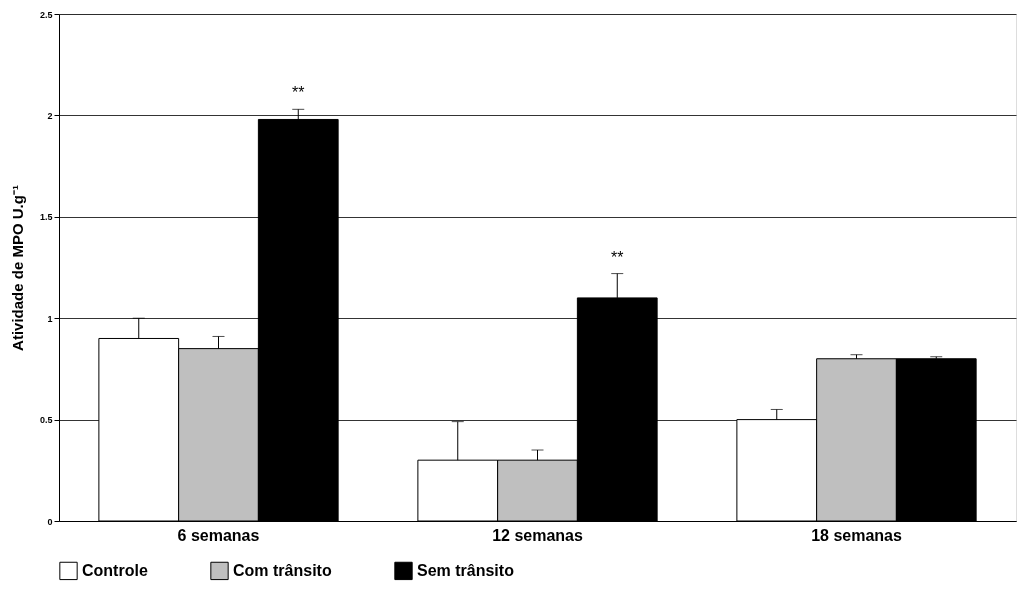 The height and width of the screenshot is (592, 1026). Describe the element at coordinates (537, 535) in the screenshot. I see `x-tick-label: 12 semanas` at that location.